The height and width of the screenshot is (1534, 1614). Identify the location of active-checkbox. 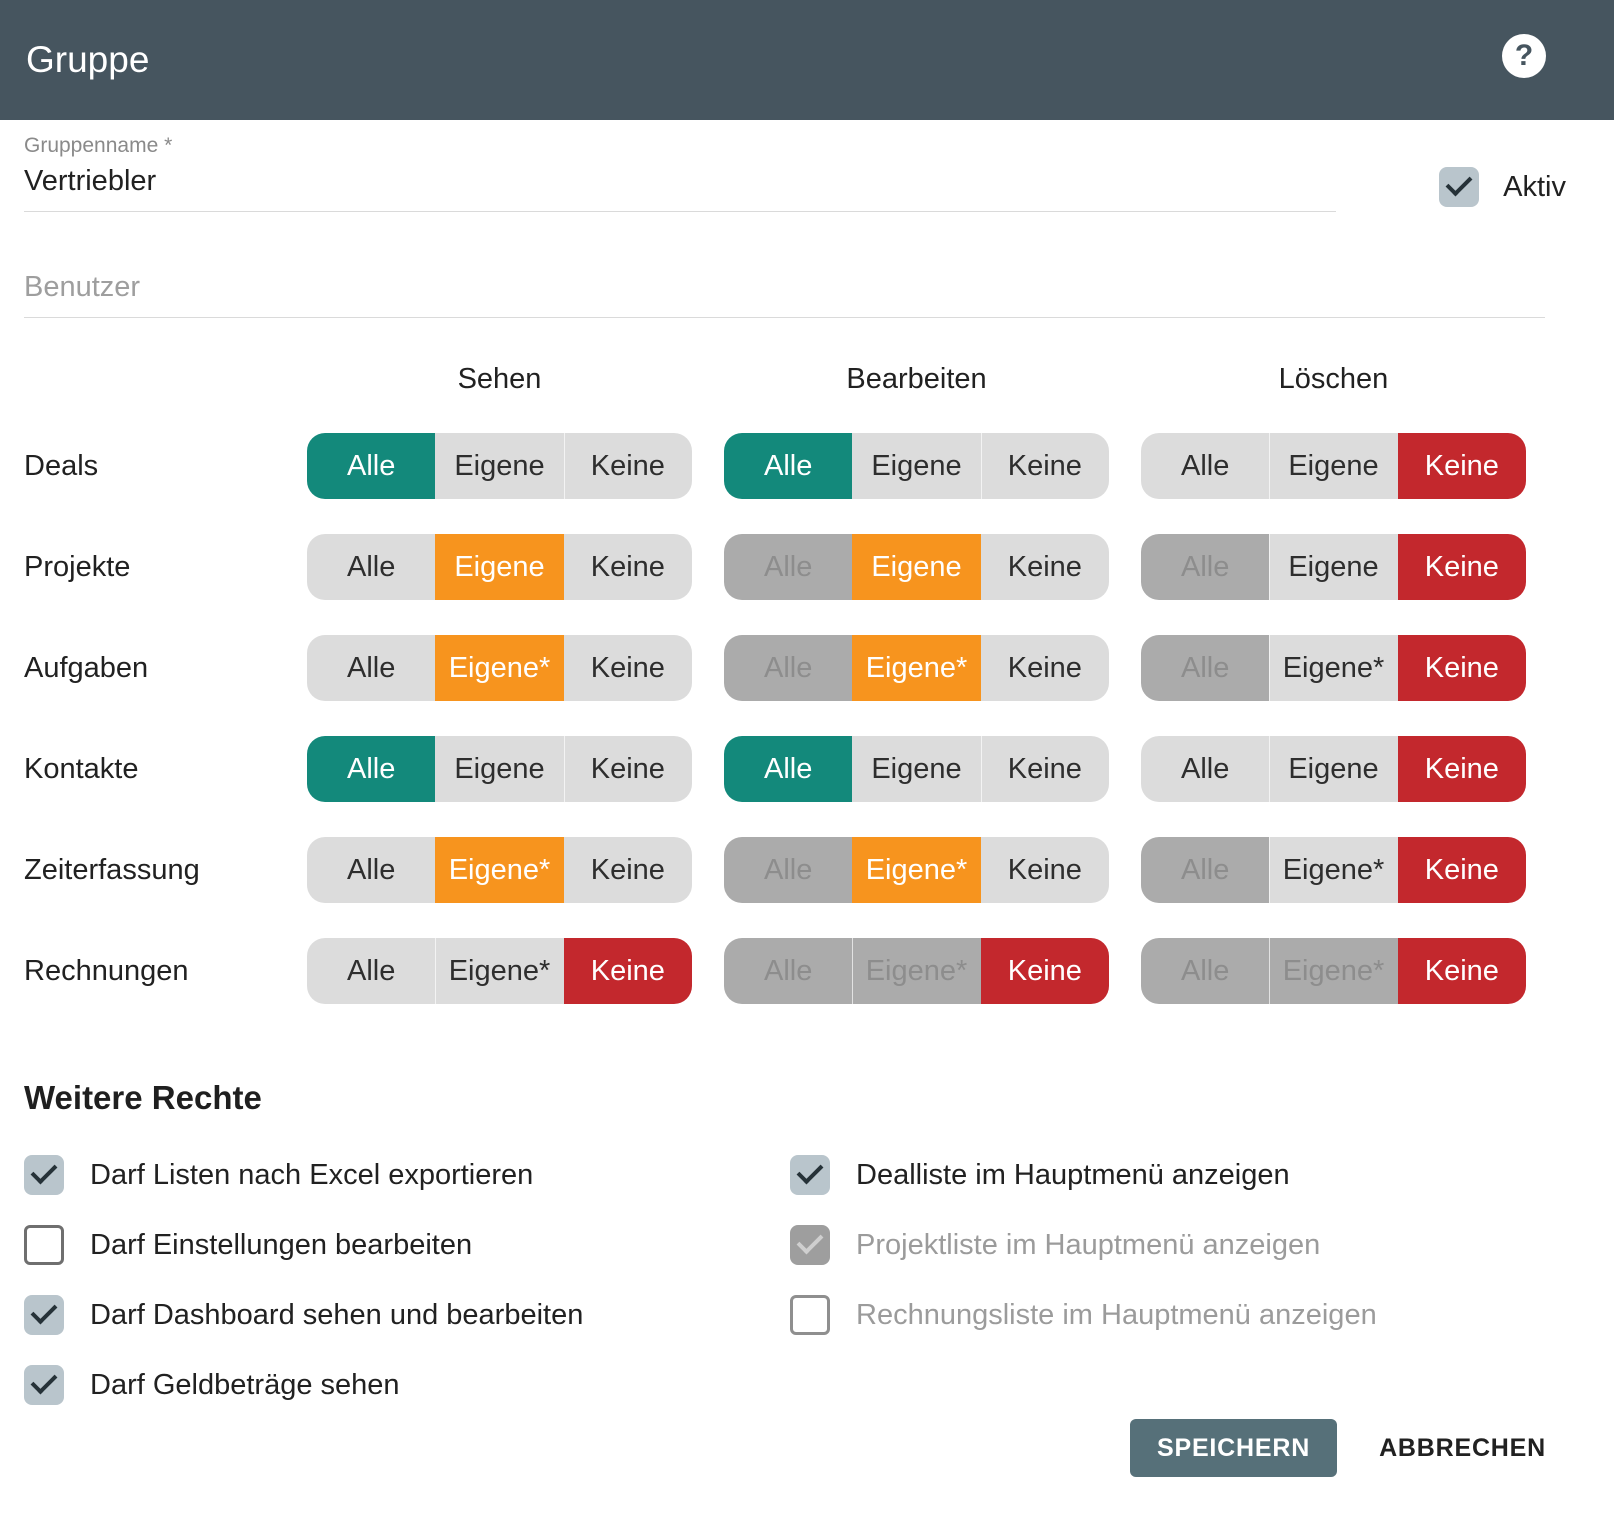
(1459, 187).